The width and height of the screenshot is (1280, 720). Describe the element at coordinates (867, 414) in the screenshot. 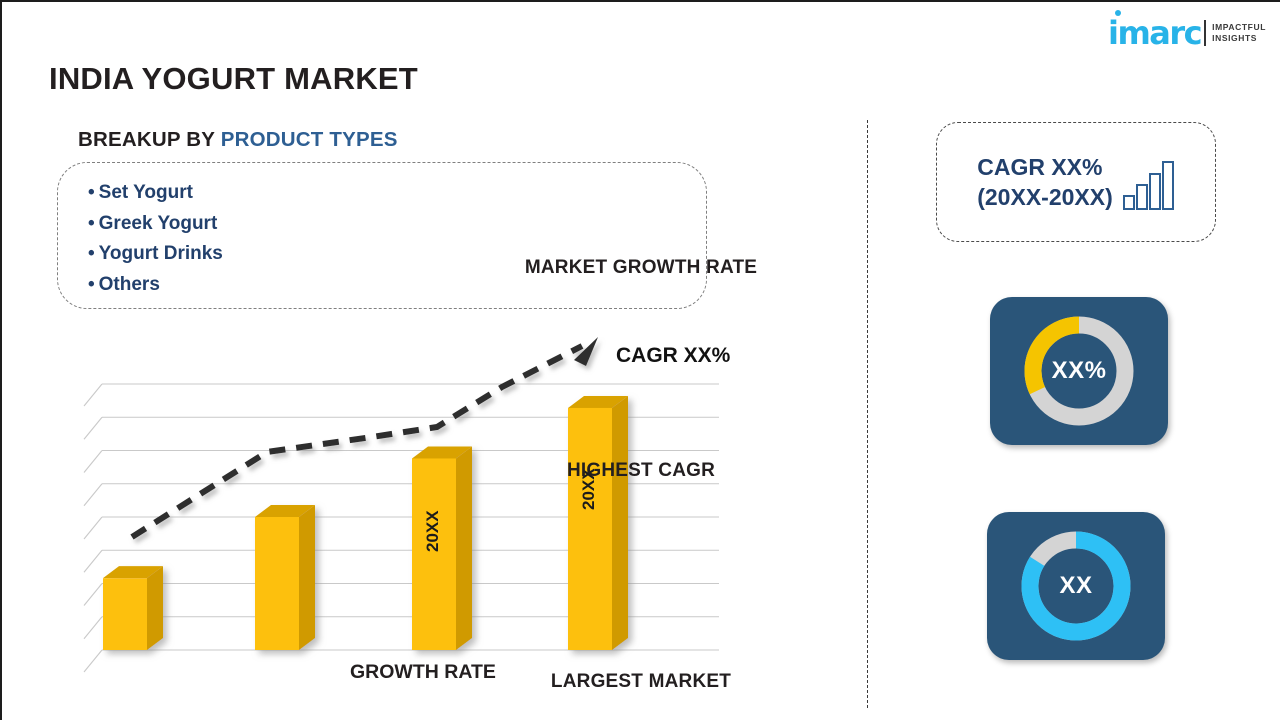

I see `vertical-divider` at that location.